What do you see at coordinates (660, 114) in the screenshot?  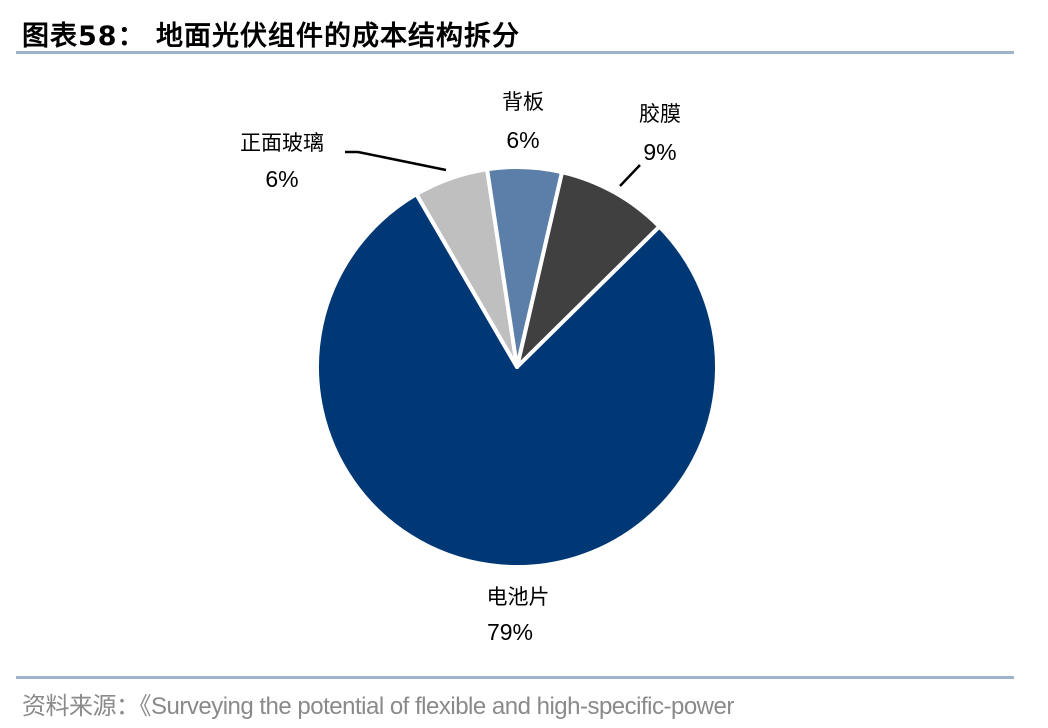 I see `slice-label-film: 胶膜` at bounding box center [660, 114].